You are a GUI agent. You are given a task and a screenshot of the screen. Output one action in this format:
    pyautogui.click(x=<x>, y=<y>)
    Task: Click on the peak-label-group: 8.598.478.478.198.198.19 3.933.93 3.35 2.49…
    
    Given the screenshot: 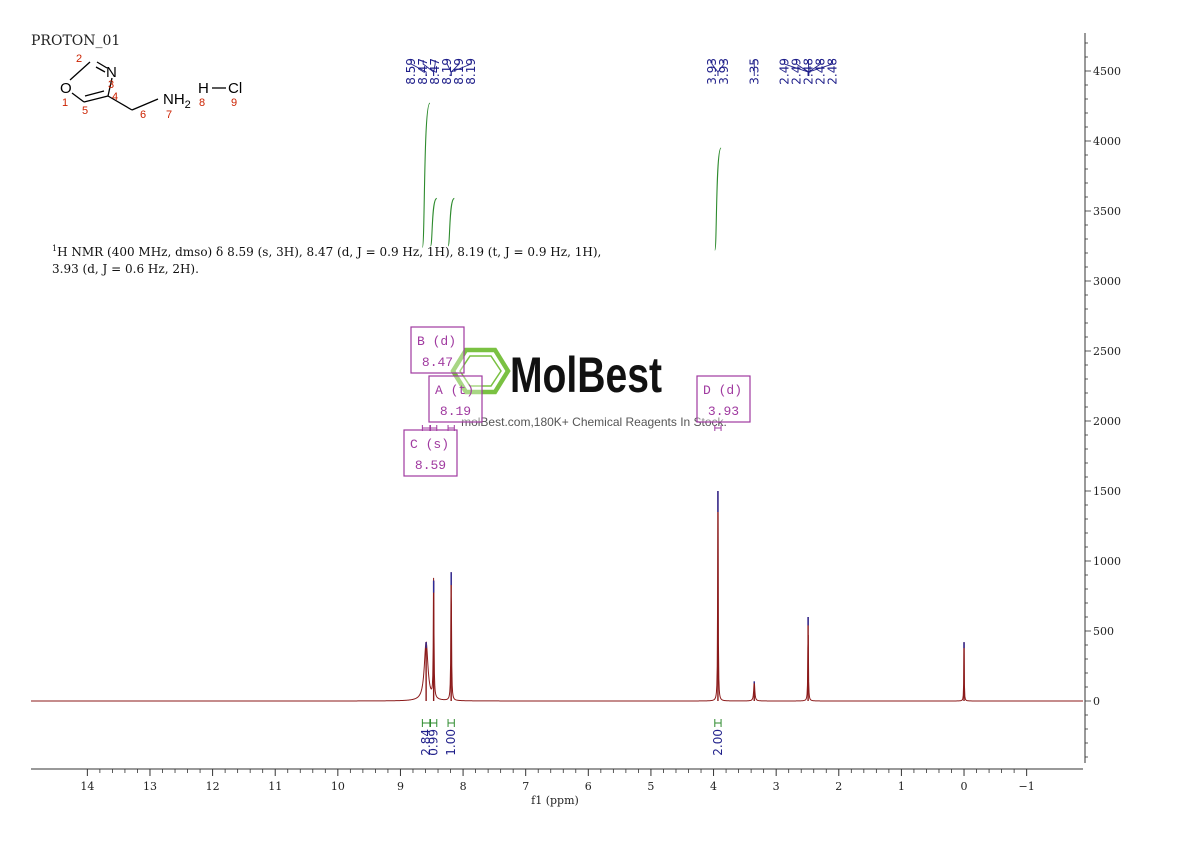 What is the action you would take?
    pyautogui.click(x=621, y=71)
    